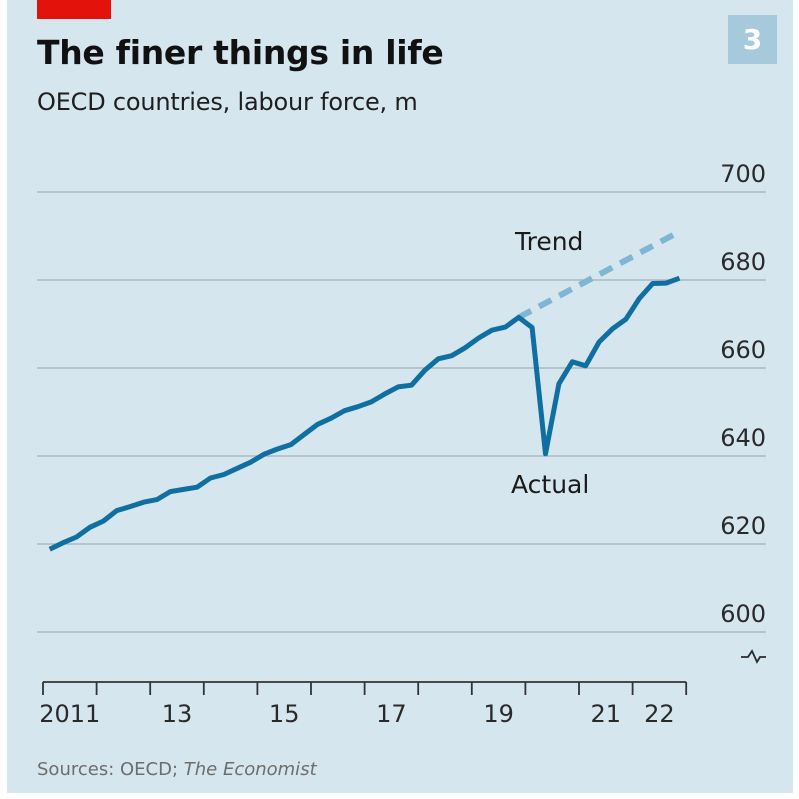 The height and width of the screenshot is (799, 799). Describe the element at coordinates (240, 52) in the screenshot. I see `chart-title: The finer things in life` at that location.